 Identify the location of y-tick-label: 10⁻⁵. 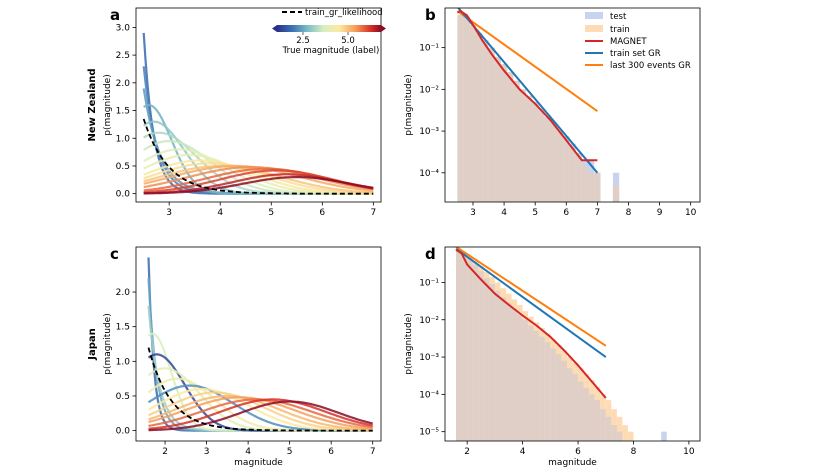
(429, 433).